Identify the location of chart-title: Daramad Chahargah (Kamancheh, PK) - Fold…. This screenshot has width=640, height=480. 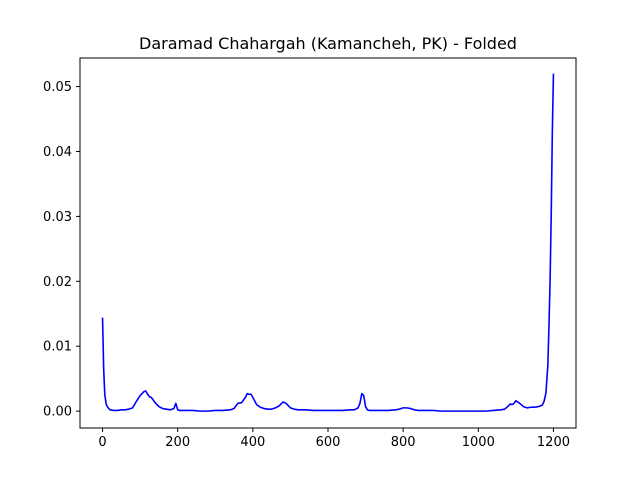
(328, 43).